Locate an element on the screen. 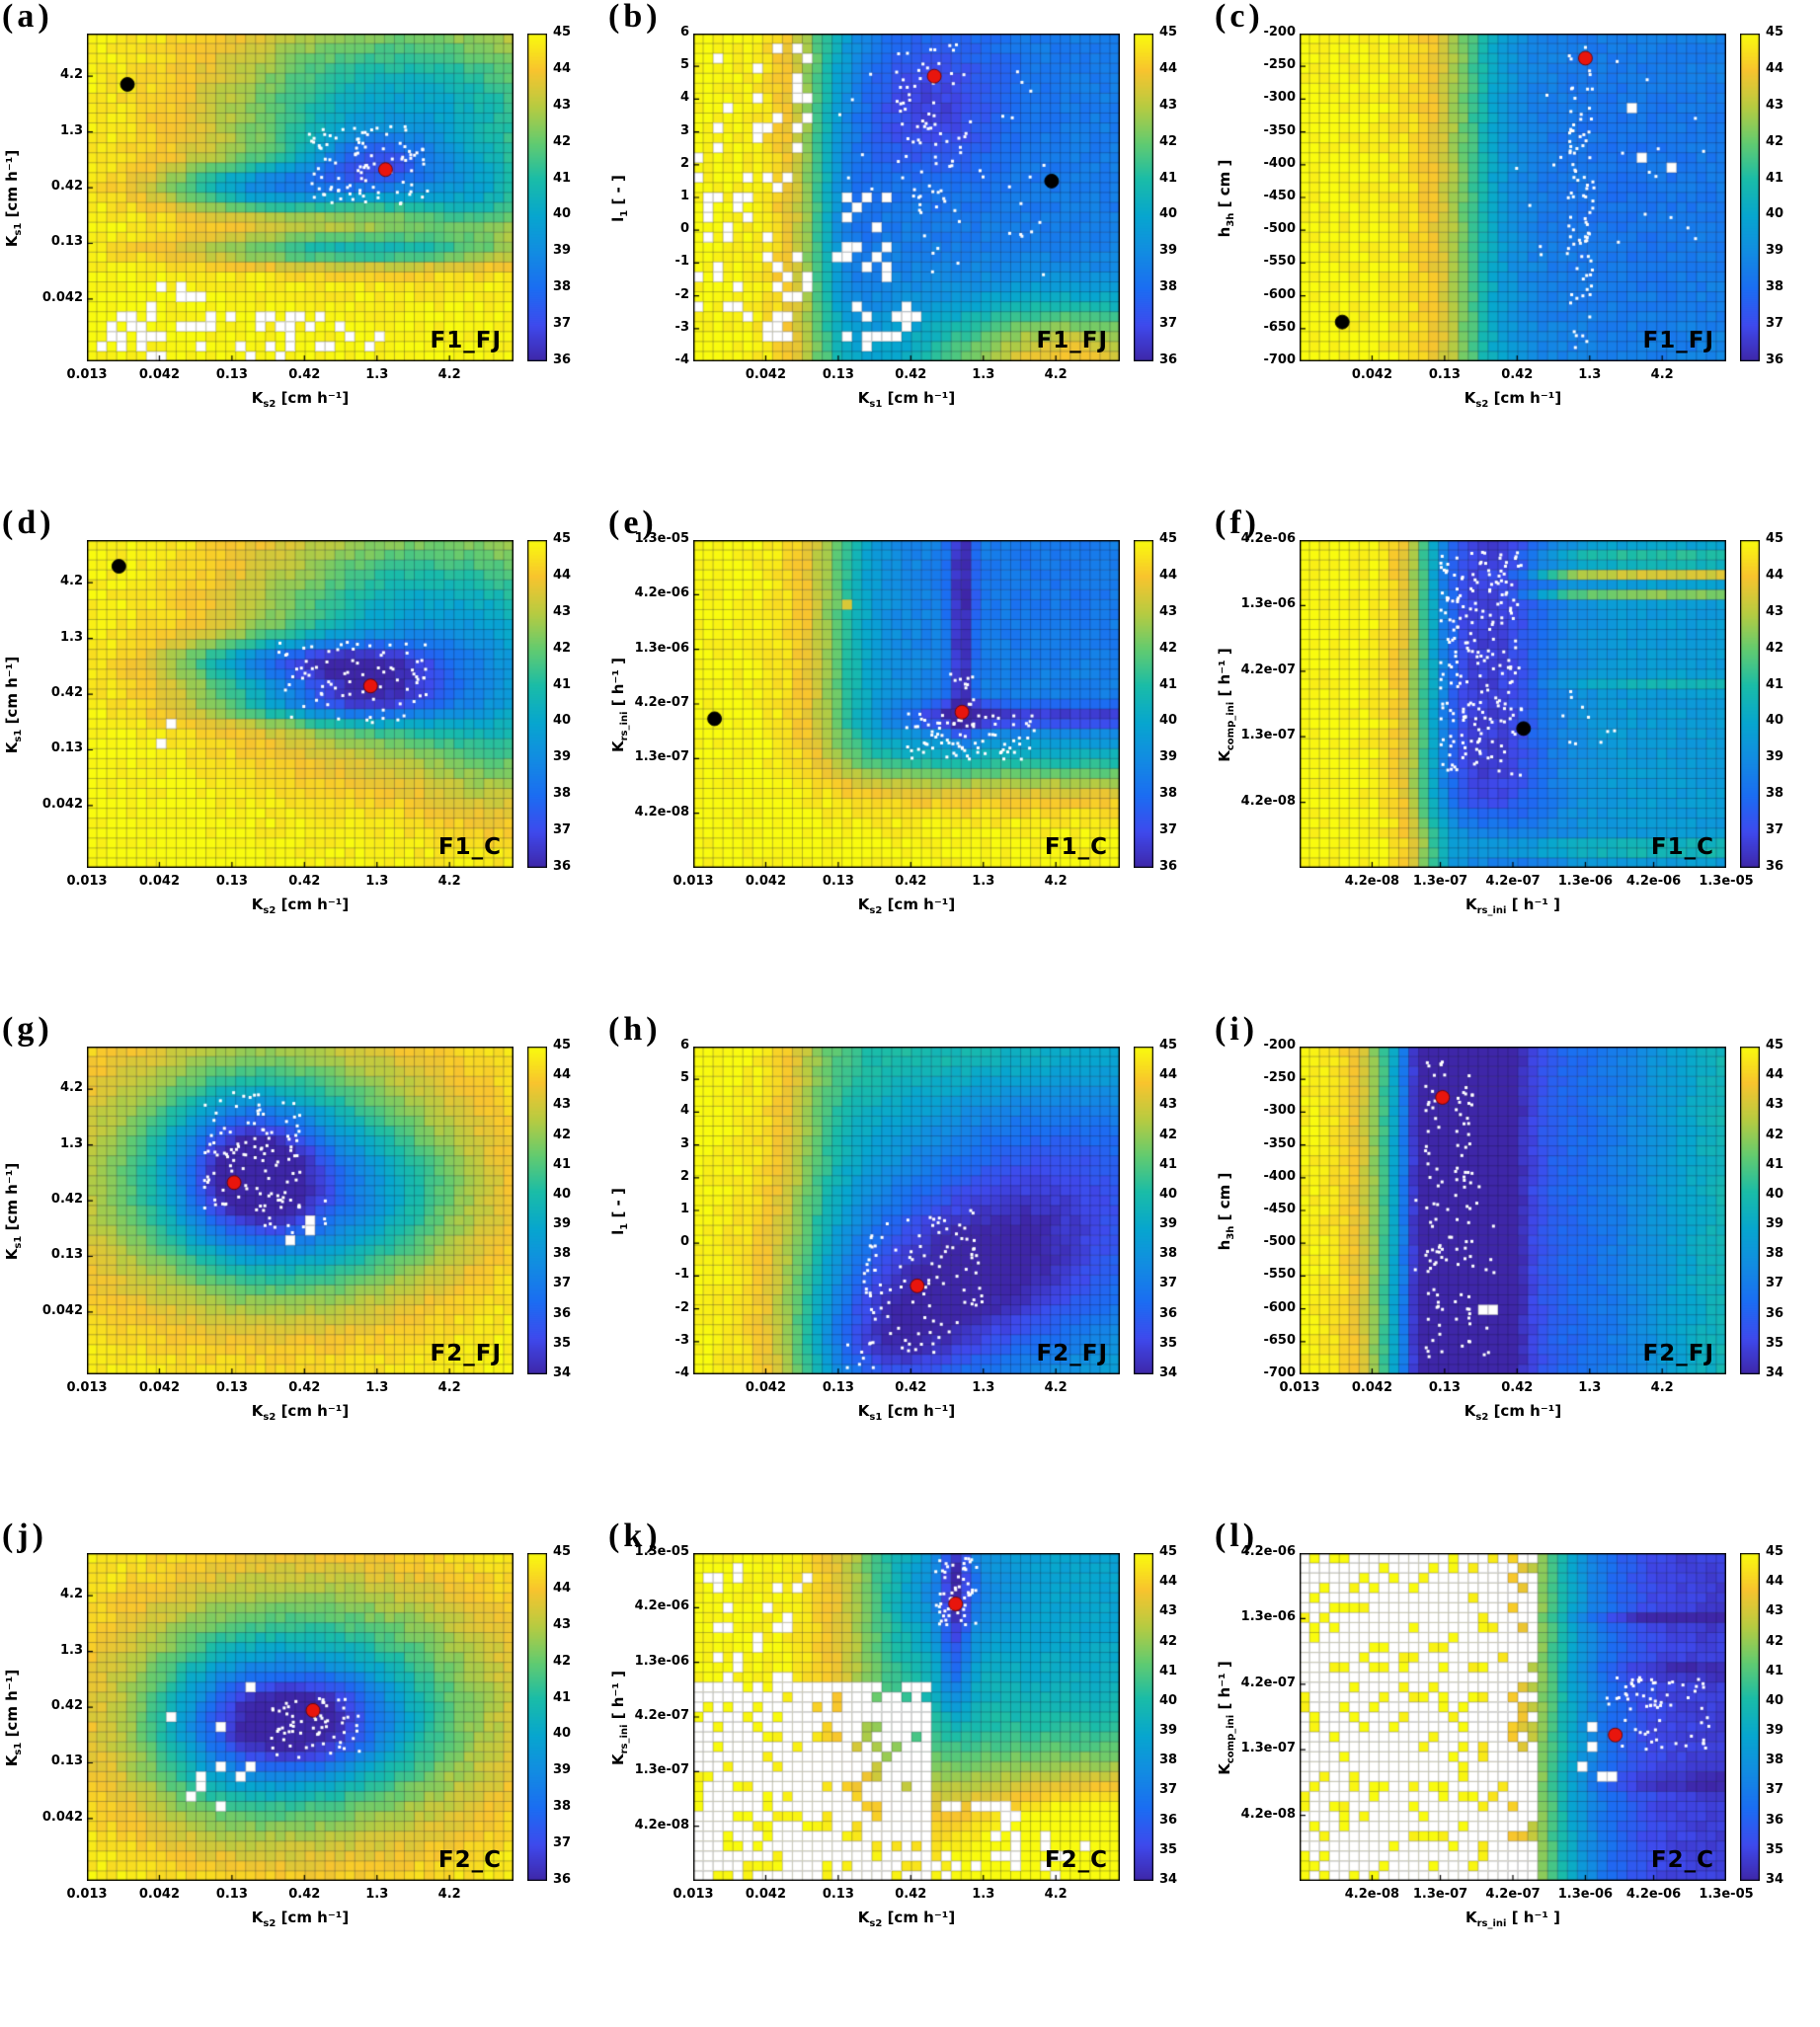 This screenshot has width=1820, height=2027. ctick-label: 44 is located at coordinates (1775, 1582).